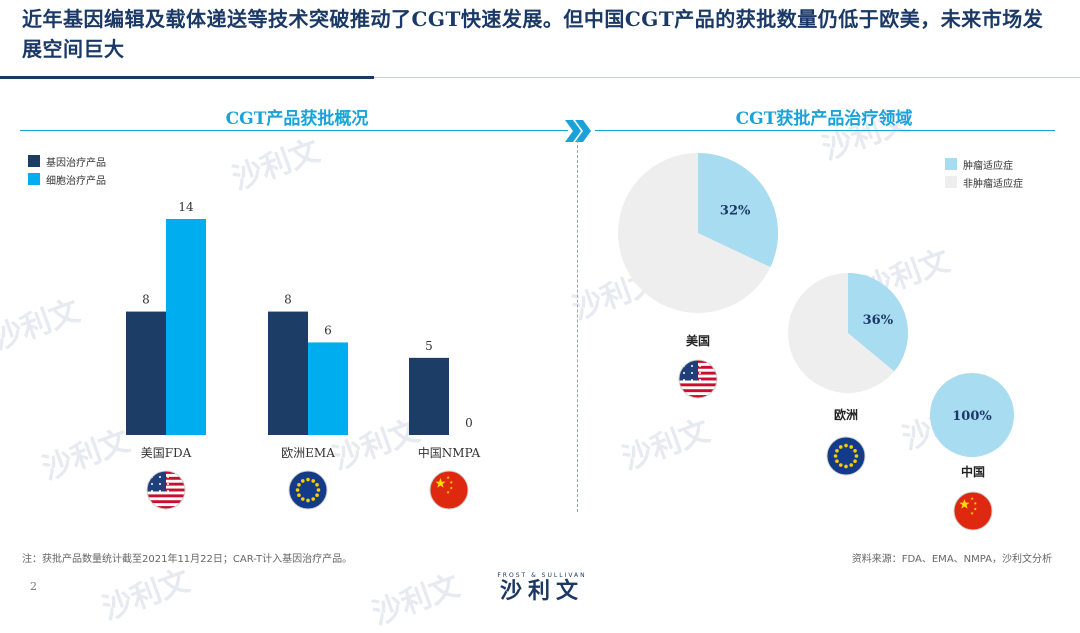 The width and height of the screenshot is (1080, 633). Describe the element at coordinates (984, 173) in the screenshot. I see `pie-legend: 肿瘤适应症 非肿瘤适应症` at that location.